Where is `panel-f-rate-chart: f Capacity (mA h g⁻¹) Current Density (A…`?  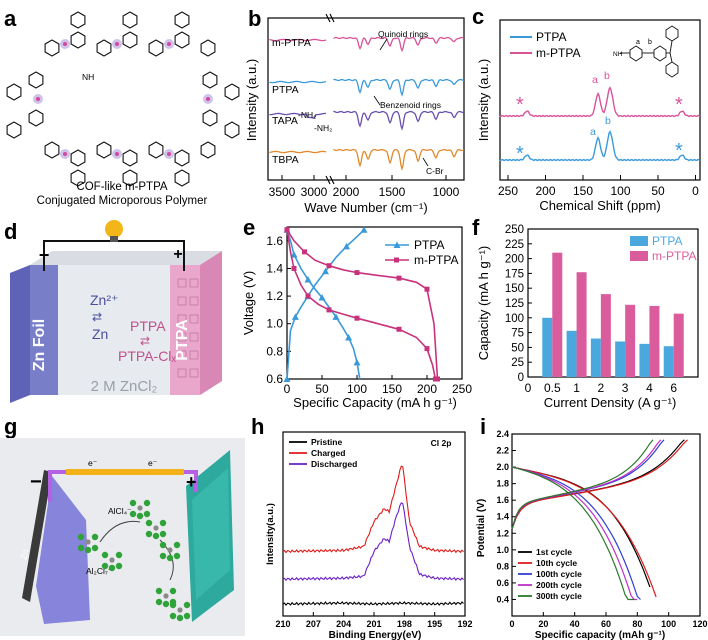 panel-f-rate-chart: f Capacity (mA h g⁻¹) Current Density (A… is located at coordinates (585, 312).